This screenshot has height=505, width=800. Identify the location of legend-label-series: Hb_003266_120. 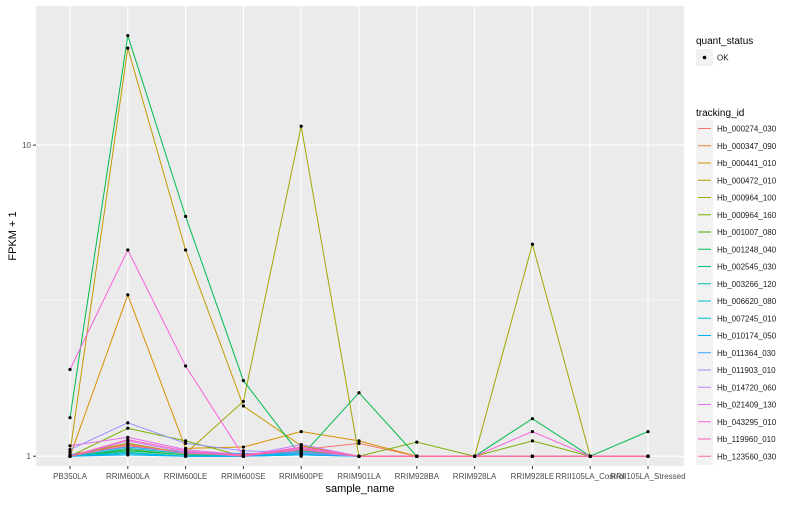
(747, 284).